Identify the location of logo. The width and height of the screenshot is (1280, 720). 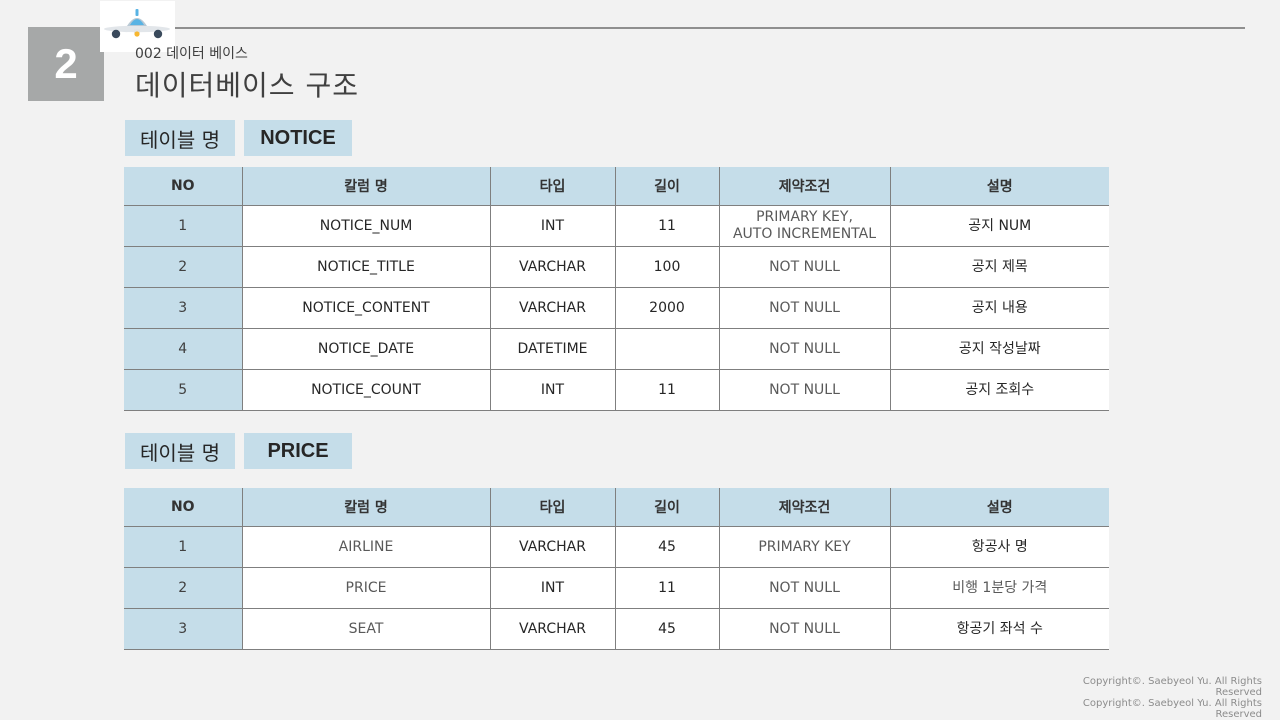
(137, 26).